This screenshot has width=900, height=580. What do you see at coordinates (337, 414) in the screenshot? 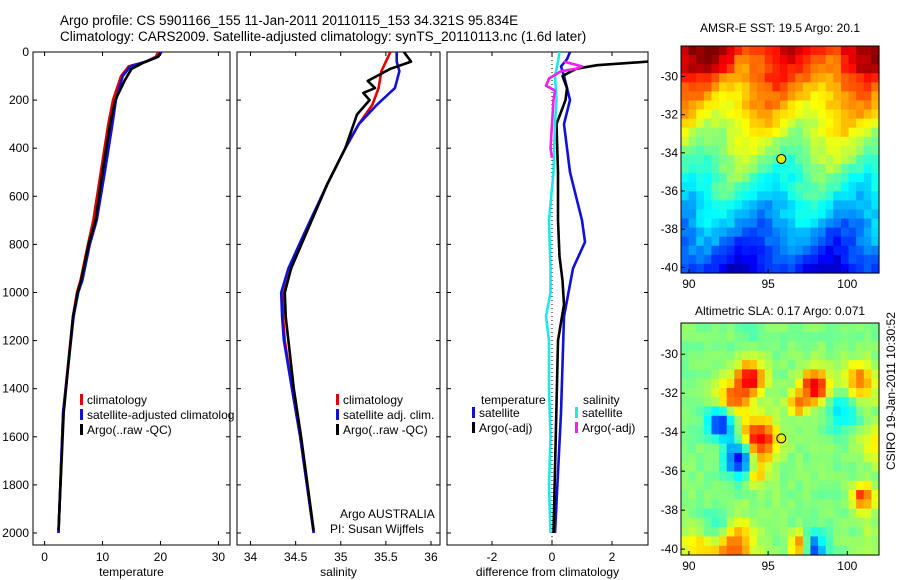
I see `salinity-legend-entry-swatch` at bounding box center [337, 414].